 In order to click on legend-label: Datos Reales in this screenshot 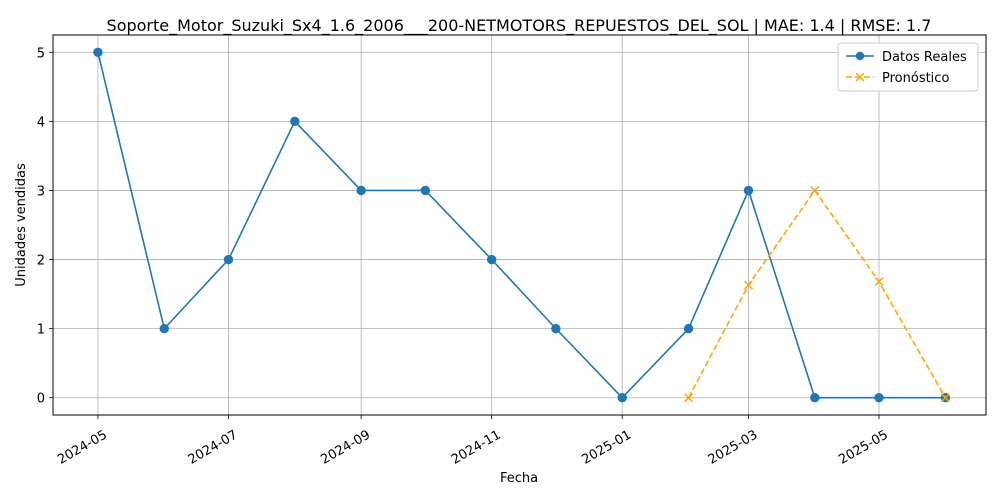, I will do `click(924, 57)`.